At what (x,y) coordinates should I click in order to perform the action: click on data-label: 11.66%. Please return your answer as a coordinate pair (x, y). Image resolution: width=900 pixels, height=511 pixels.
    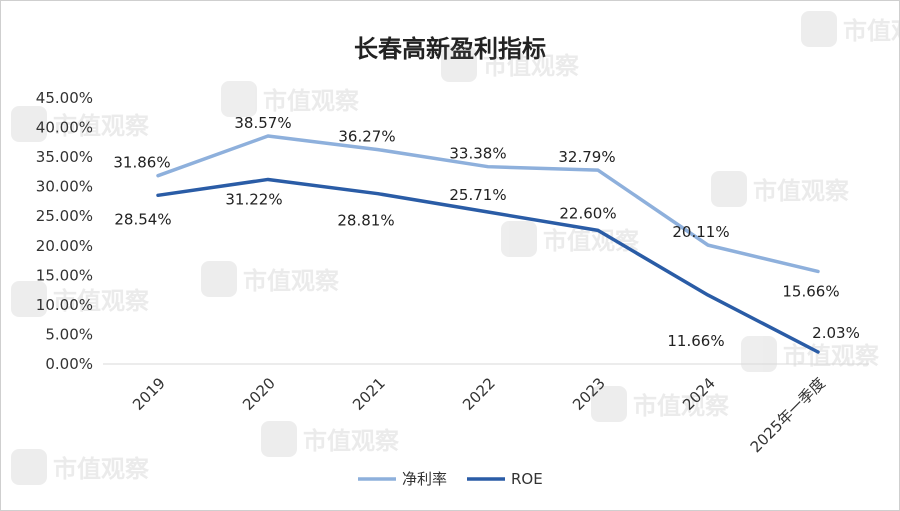
    Looking at the image, I should click on (695, 341).